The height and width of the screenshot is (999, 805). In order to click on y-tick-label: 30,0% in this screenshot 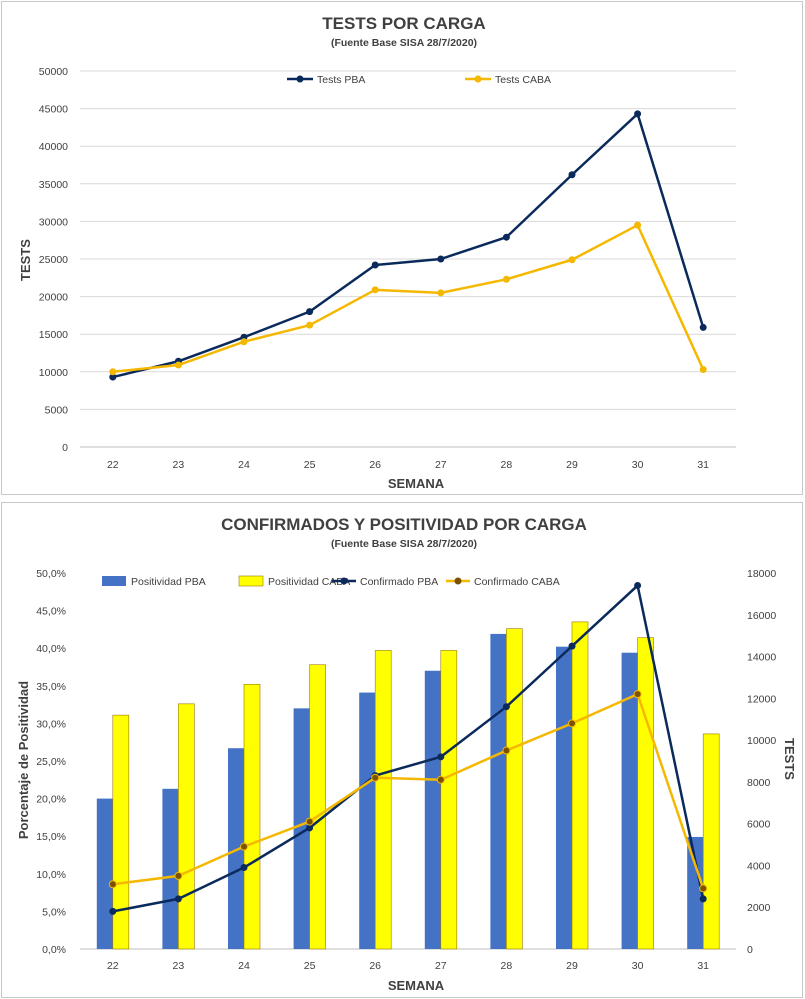, I will do `click(51, 724)`.